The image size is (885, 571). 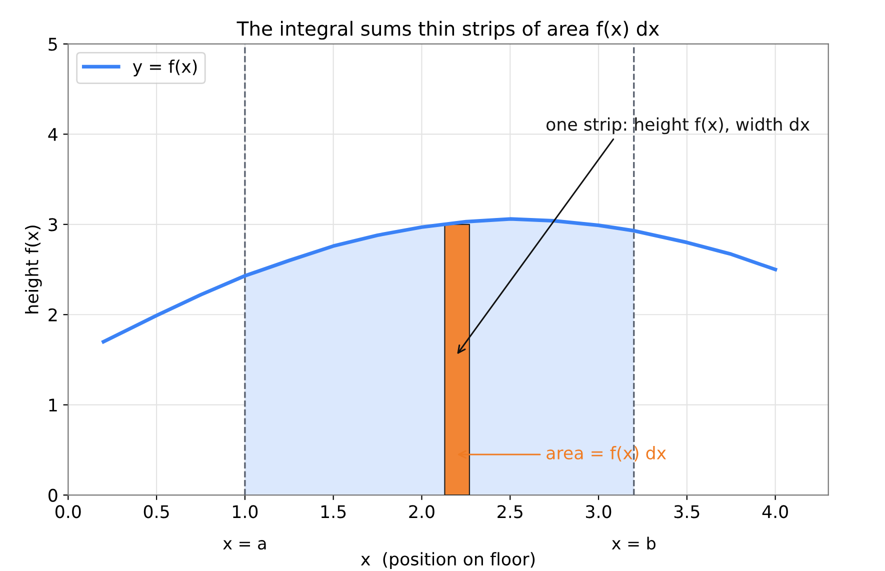 I want to click on x-tick-label: 2.5, so click(x=510, y=511).